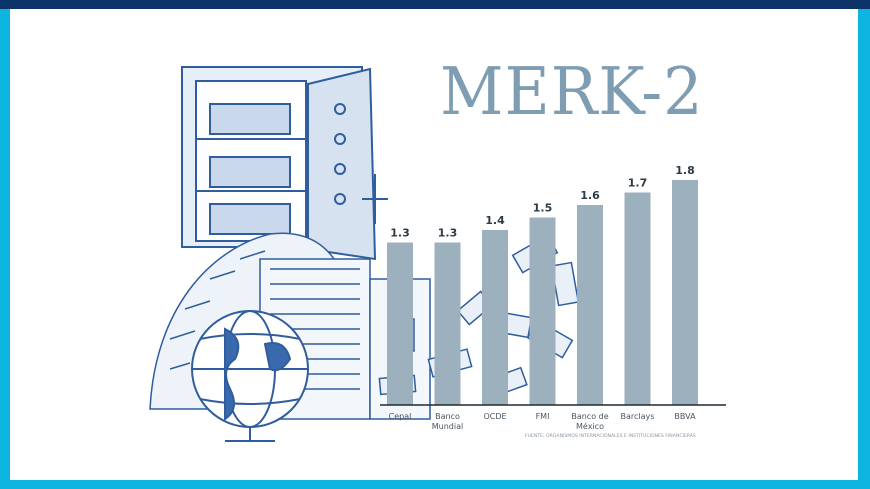 This screenshot has height=489, width=870. Describe the element at coordinates (589, 416) in the screenshot. I see `category-label: Banco de` at that location.